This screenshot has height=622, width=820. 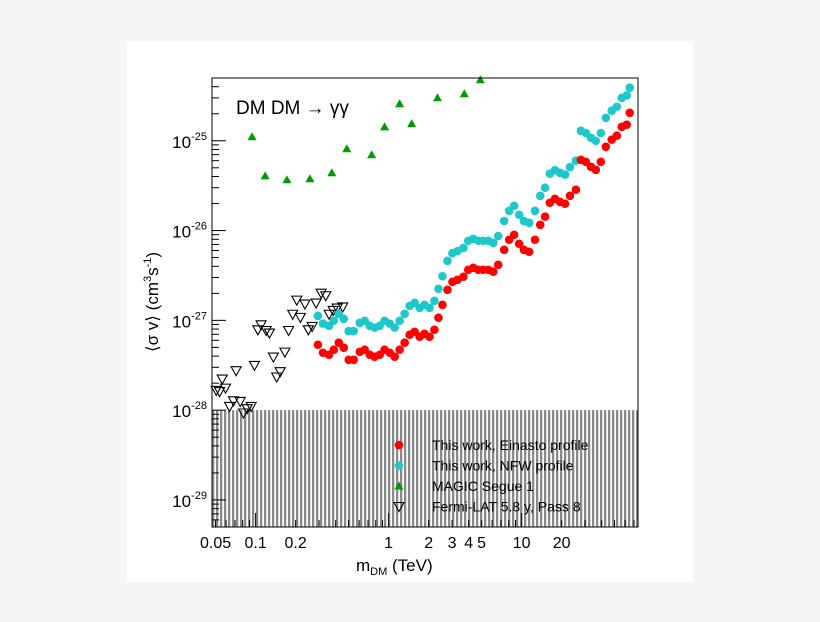 What do you see at coordinates (215, 543) in the screenshot?
I see `x-tick-label: 0.05` at bounding box center [215, 543].